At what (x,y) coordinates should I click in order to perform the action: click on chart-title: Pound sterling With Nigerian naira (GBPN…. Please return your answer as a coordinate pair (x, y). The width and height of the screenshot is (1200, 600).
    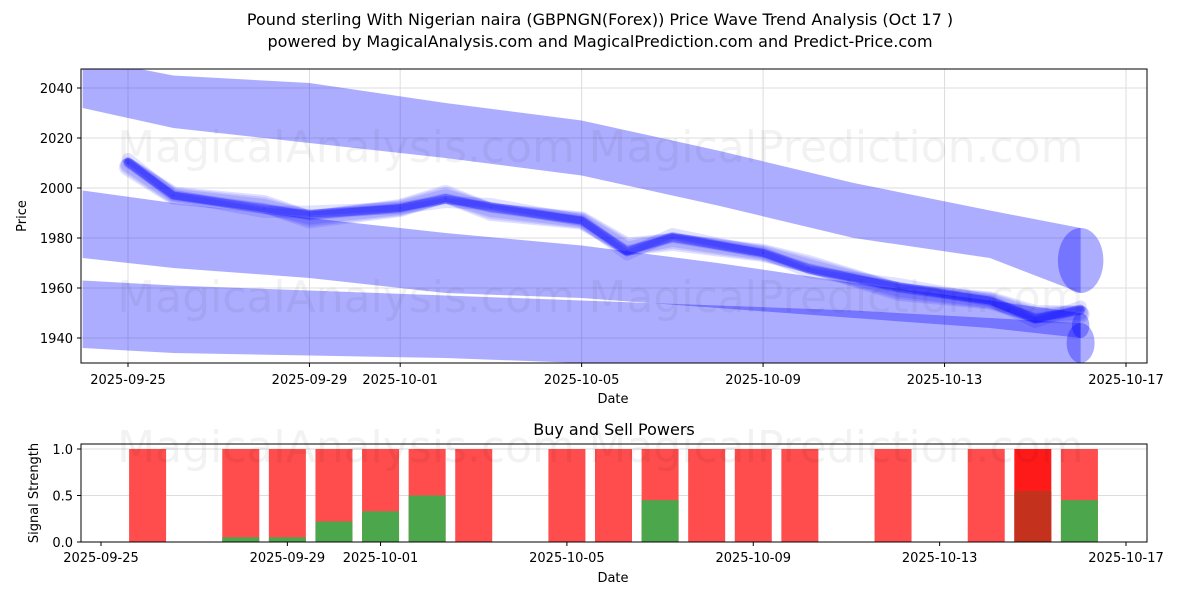
    Looking at the image, I should click on (600, 19).